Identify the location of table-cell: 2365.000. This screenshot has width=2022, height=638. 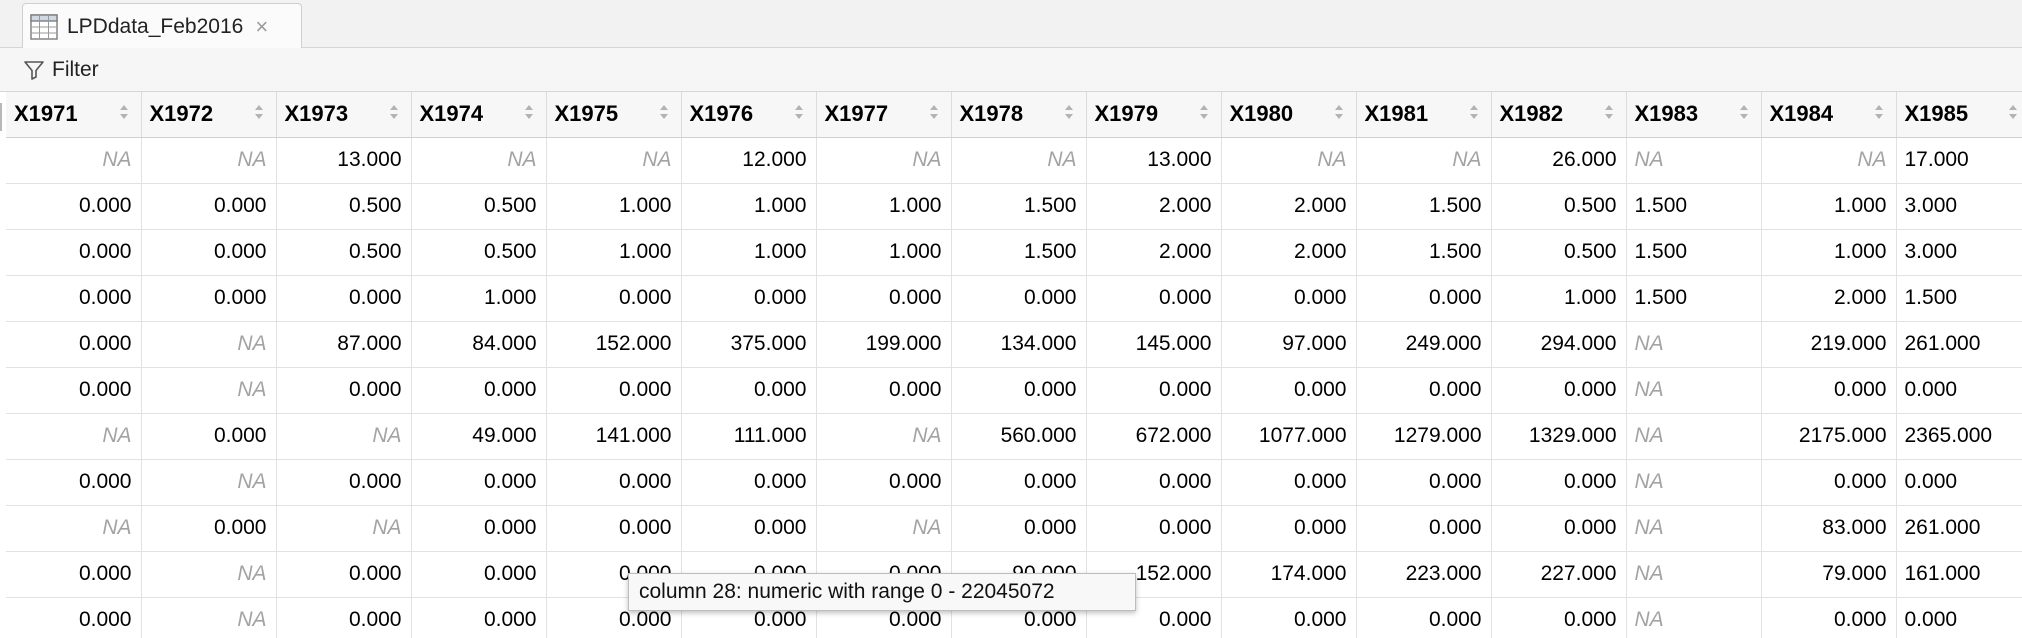
(1959, 436).